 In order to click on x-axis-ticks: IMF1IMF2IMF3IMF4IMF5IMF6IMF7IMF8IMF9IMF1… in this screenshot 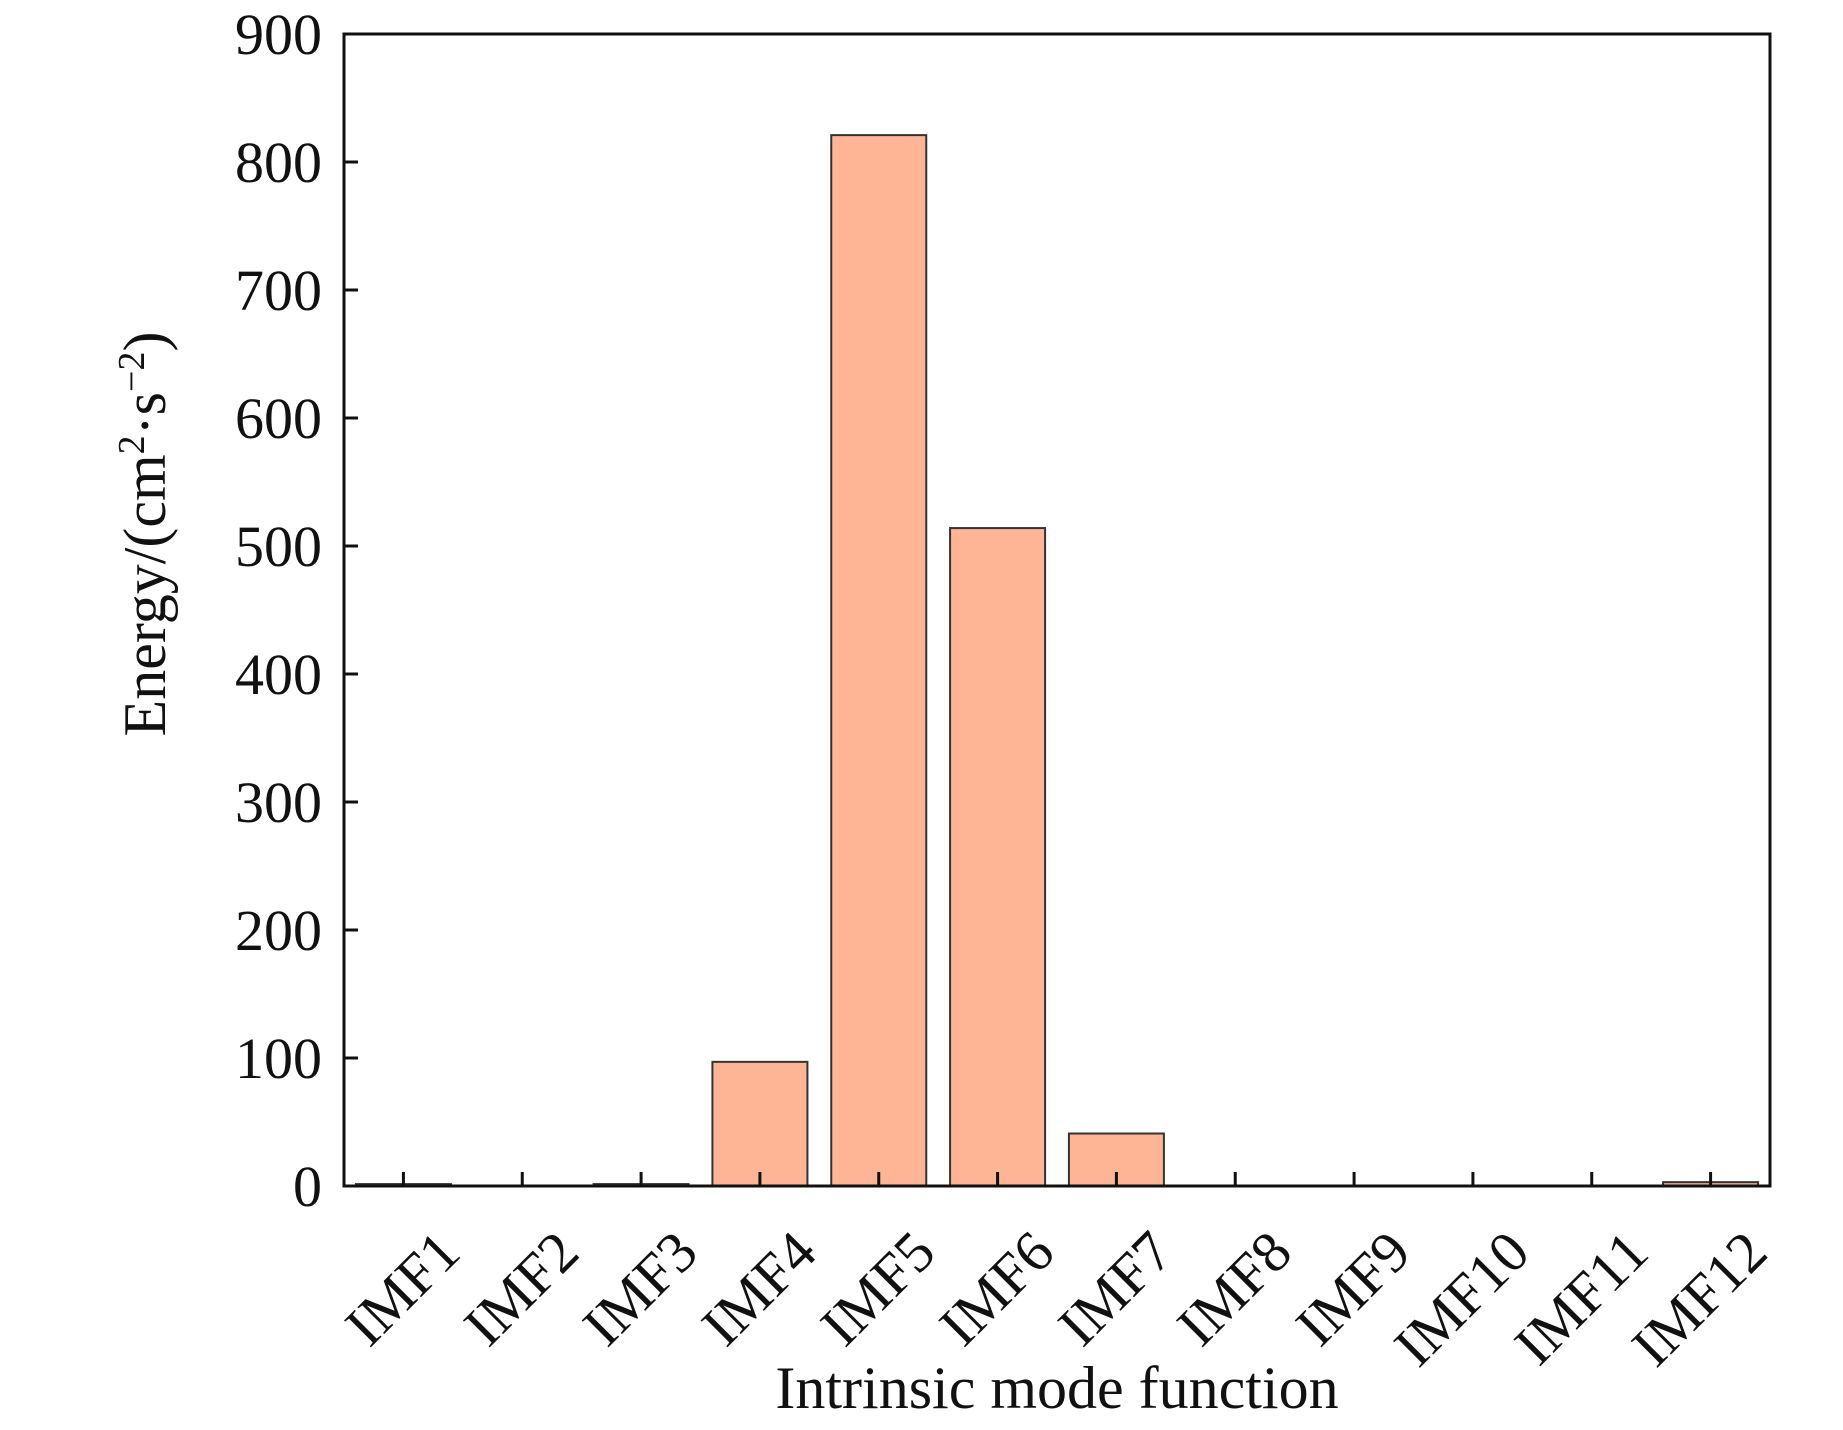, I will do `click(1056, 1275)`.